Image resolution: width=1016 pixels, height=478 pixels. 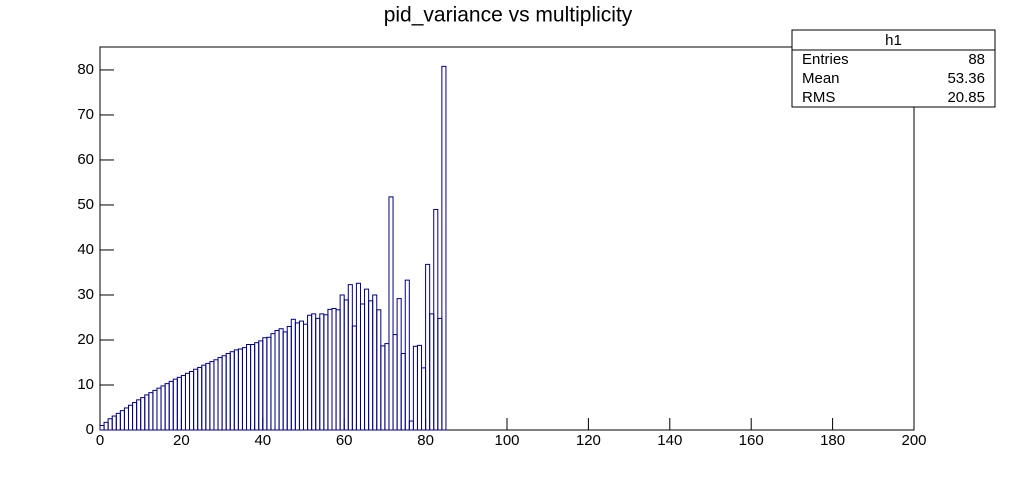 I want to click on x-tick-label: 200, so click(x=913, y=440).